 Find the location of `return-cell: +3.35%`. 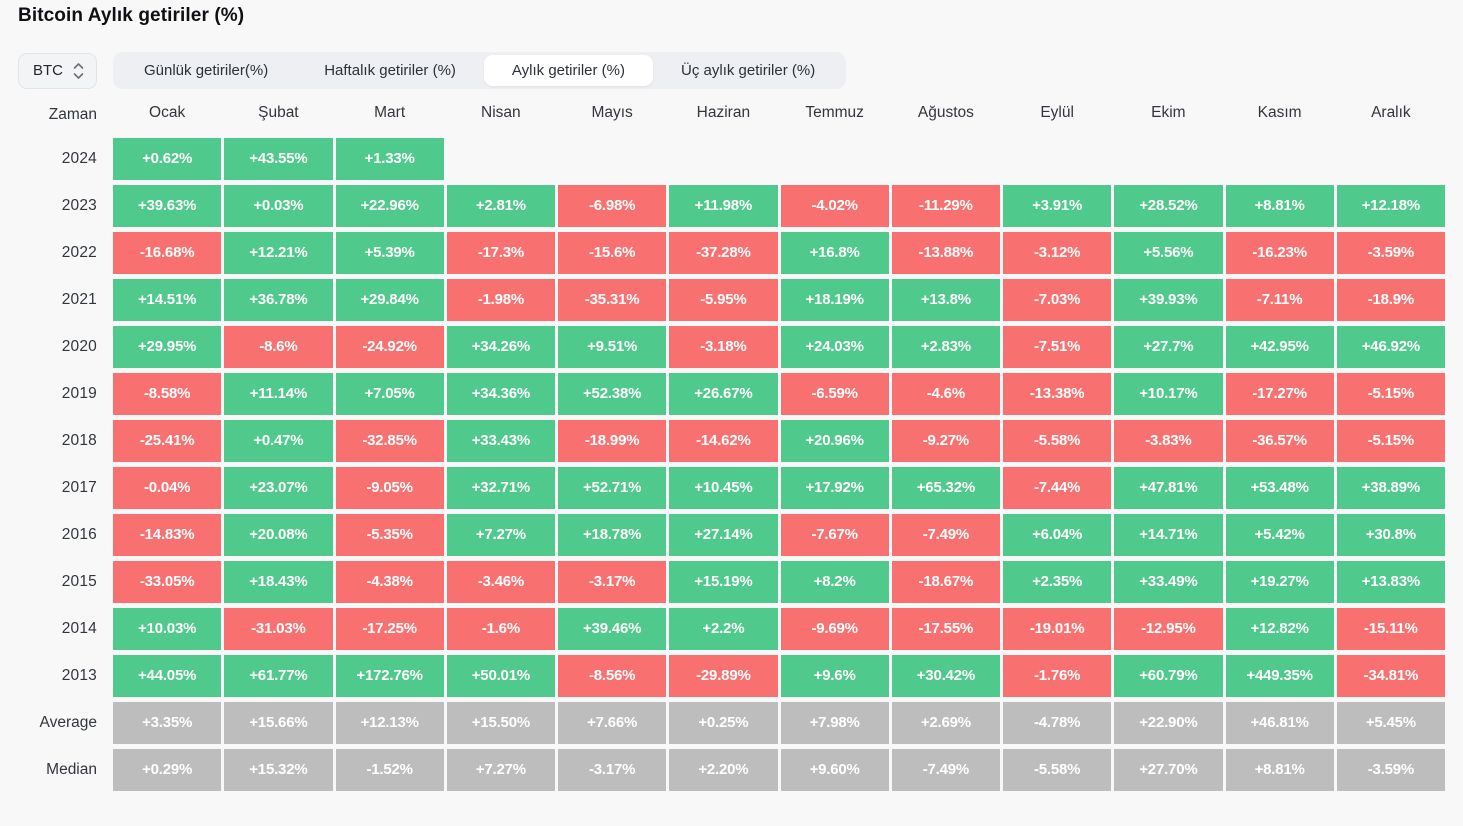

return-cell: +3.35% is located at coordinates (167, 723).